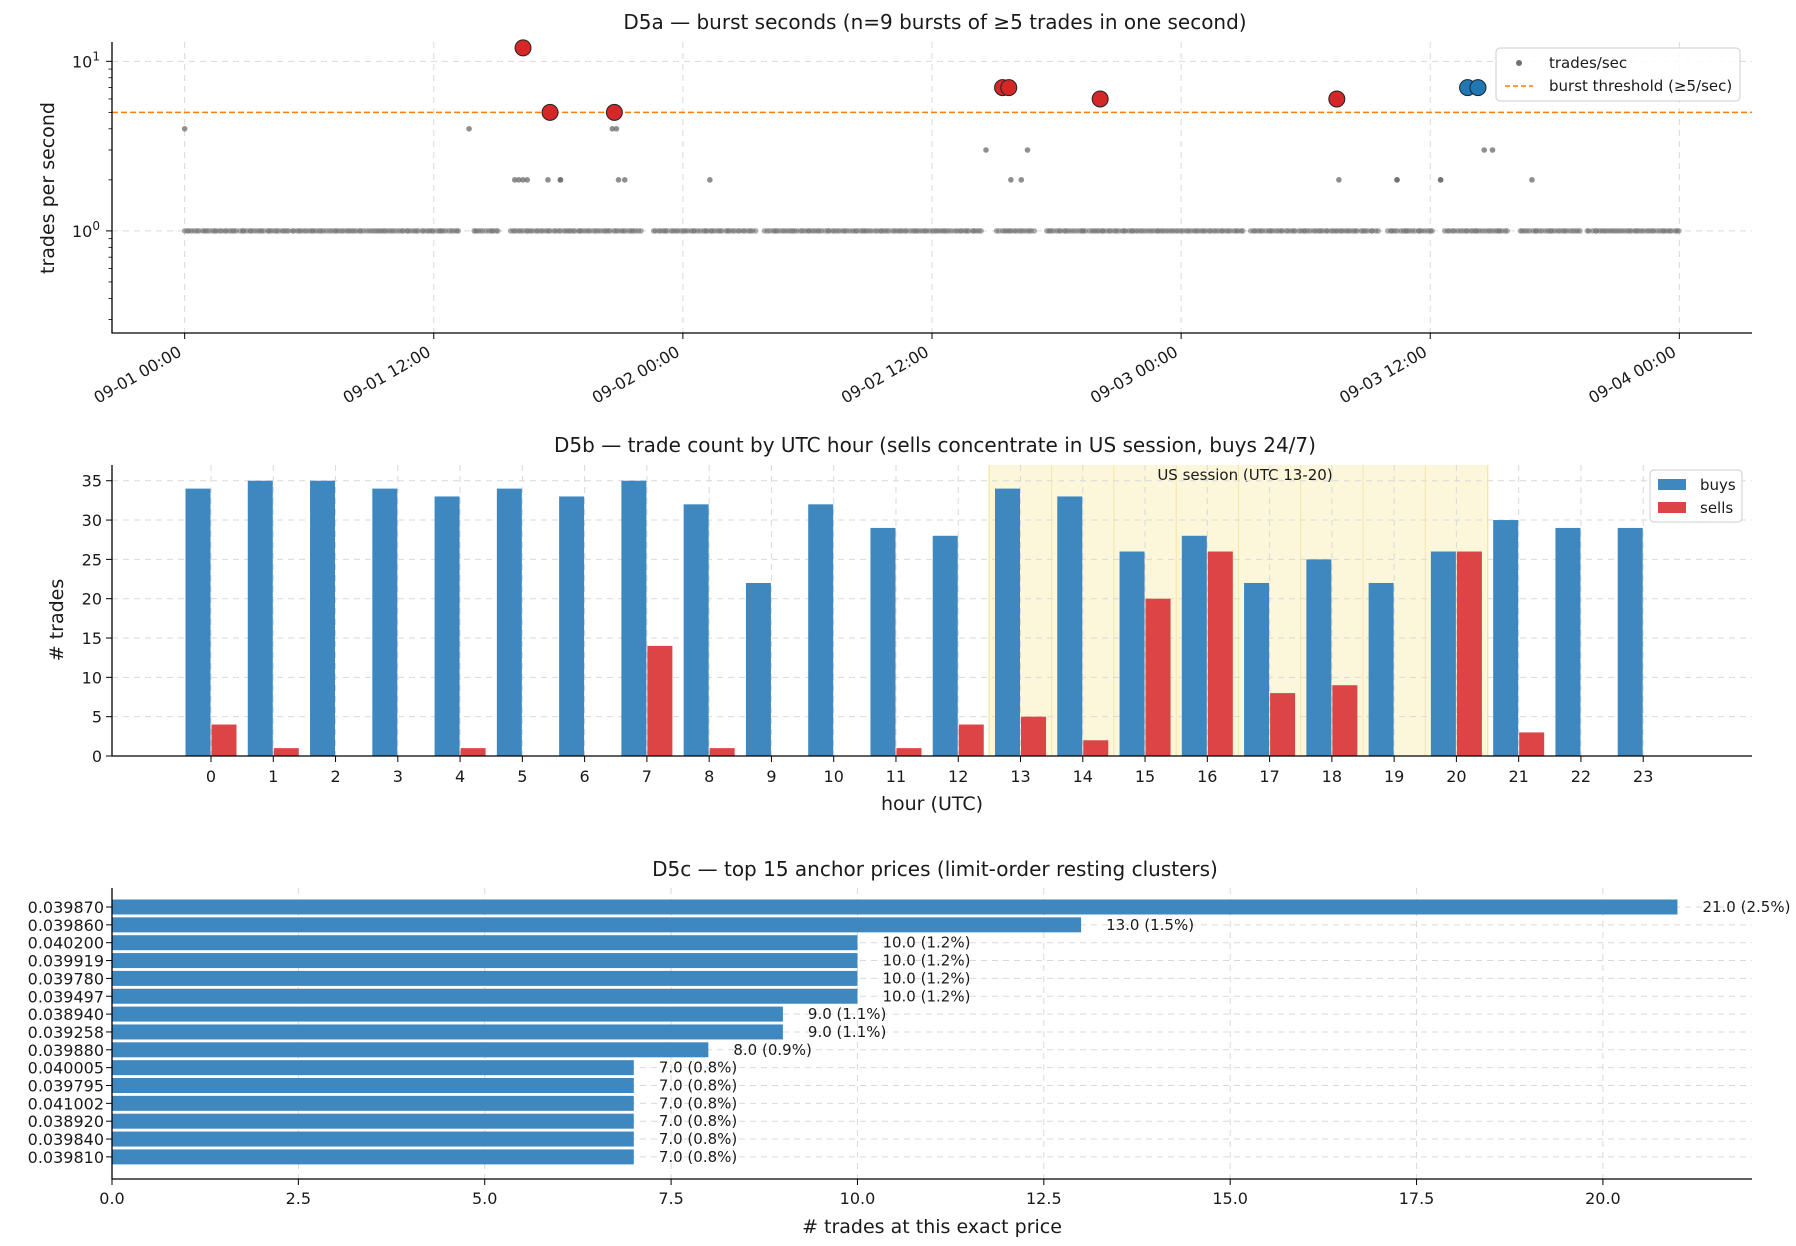 The height and width of the screenshot is (1246, 1796). What do you see at coordinates (66, 943) in the screenshot?
I see `d5c-tick-label-y: 0.040200` at bounding box center [66, 943].